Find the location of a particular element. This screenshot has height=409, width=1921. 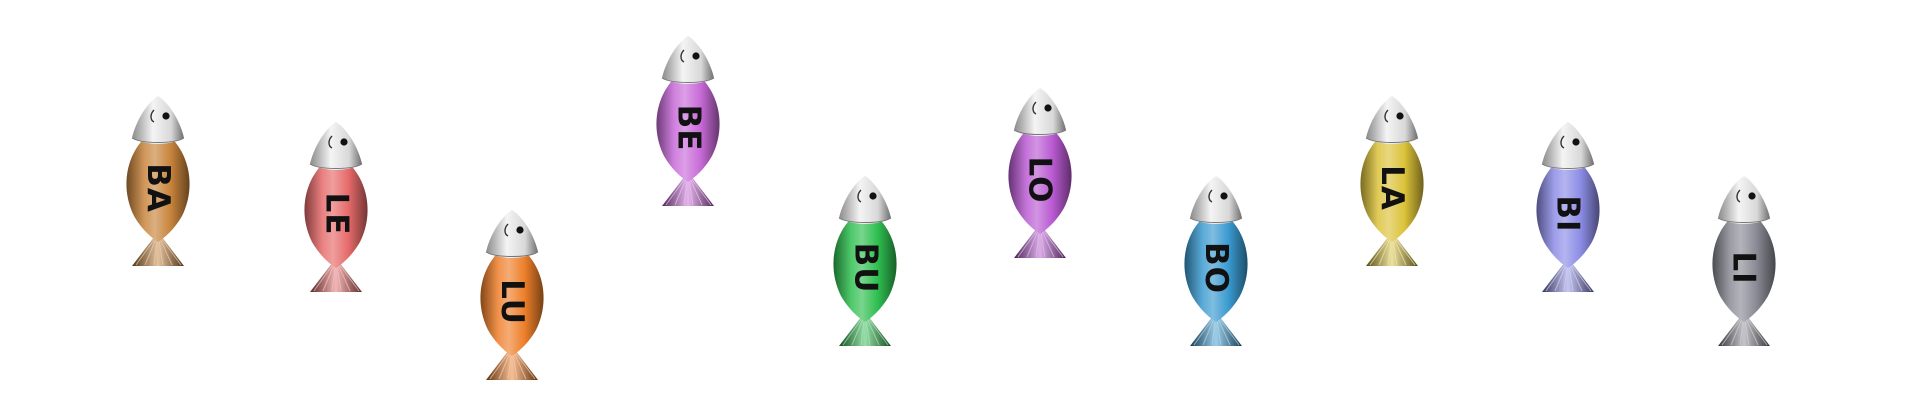

fish-bu: BU is located at coordinates (865, 262).